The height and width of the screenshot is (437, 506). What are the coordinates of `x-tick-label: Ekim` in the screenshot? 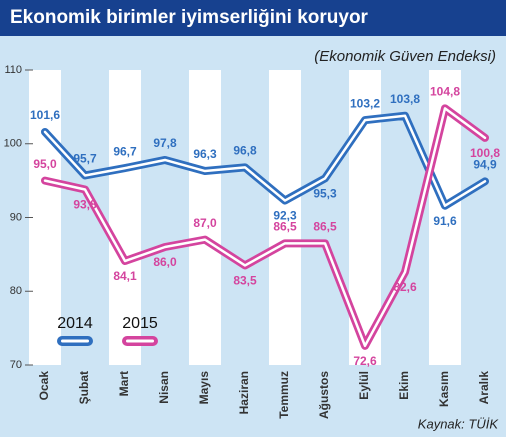 It's located at (404, 385).